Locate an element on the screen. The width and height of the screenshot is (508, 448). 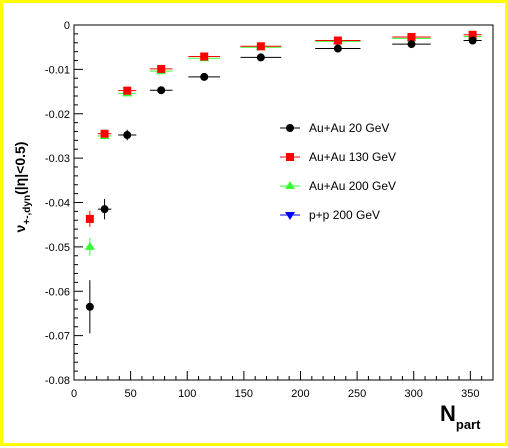
y-tick-label: -0.05 is located at coordinates (57, 248).